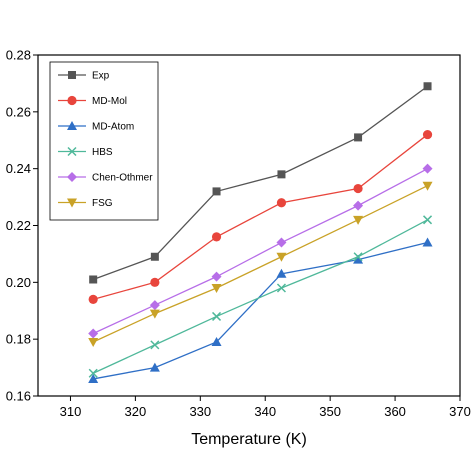  Describe the element at coordinates (84, 76) in the screenshot. I see `legend-item: Exp` at that location.